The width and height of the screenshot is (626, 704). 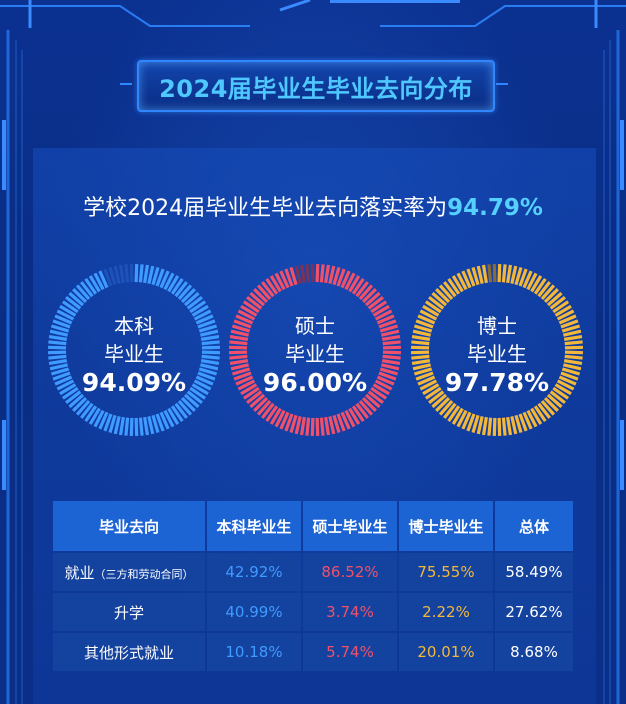 I want to click on row-label: 升学, so click(x=129, y=612).